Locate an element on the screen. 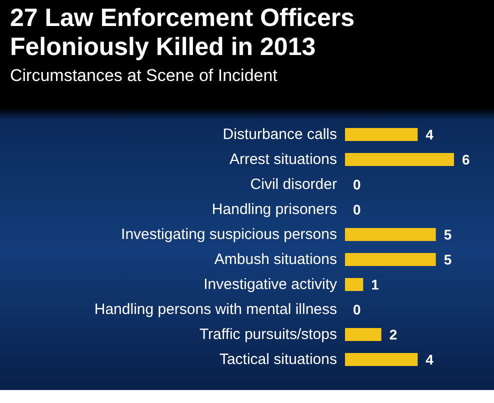 This screenshot has width=494, height=403. y-tick-label: Investigative activity is located at coordinates (271, 284).